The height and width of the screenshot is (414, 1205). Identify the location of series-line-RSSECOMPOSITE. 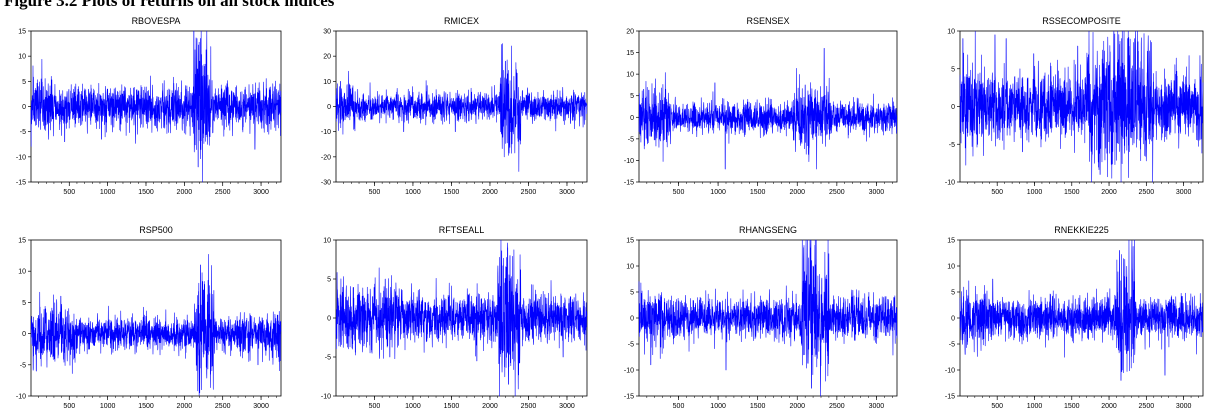
(1081, 106).